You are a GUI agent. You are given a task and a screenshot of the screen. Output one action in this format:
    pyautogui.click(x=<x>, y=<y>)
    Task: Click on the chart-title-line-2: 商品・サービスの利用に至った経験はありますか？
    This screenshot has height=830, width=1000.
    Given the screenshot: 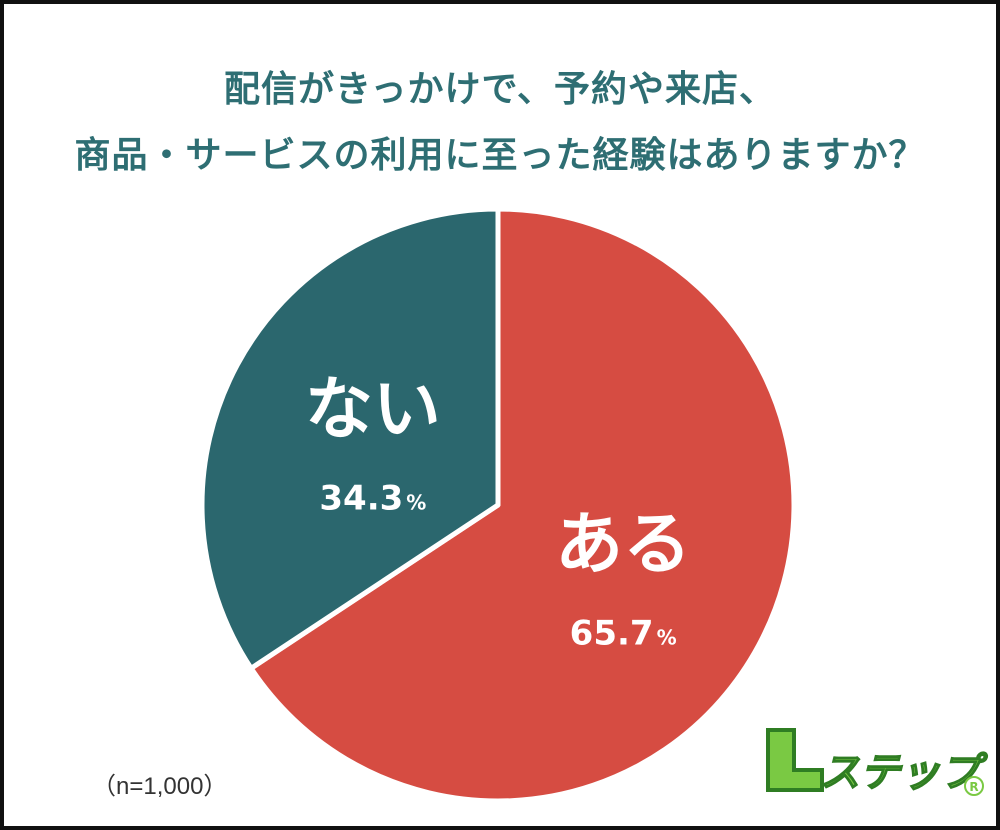 What is the action you would take?
    pyautogui.click(x=500, y=155)
    